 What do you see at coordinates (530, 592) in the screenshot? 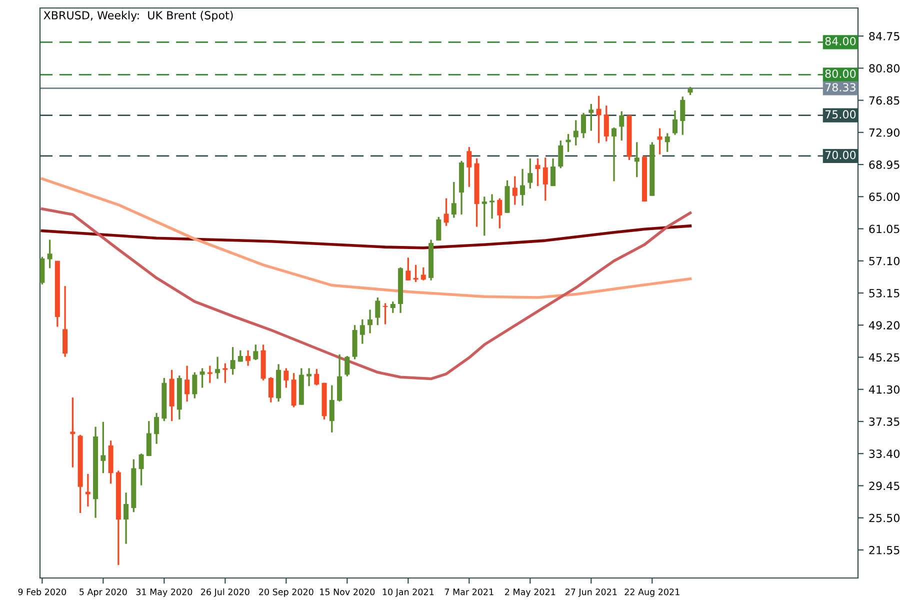
I see `x-tick-label: 2 May 2021` at bounding box center [530, 592].